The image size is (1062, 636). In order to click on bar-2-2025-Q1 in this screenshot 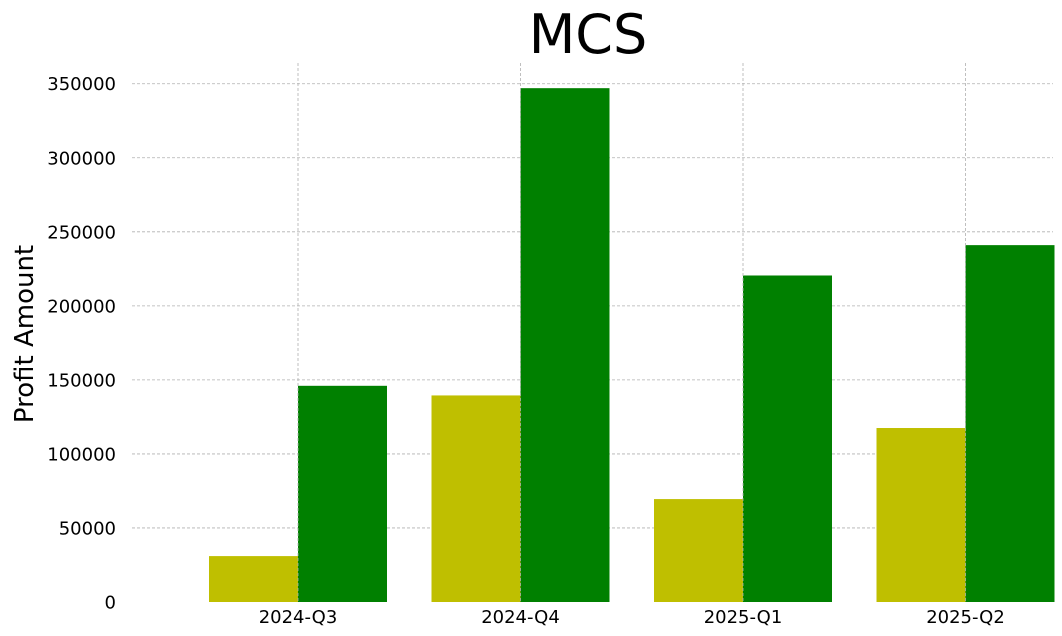, I will do `click(787, 438)`.